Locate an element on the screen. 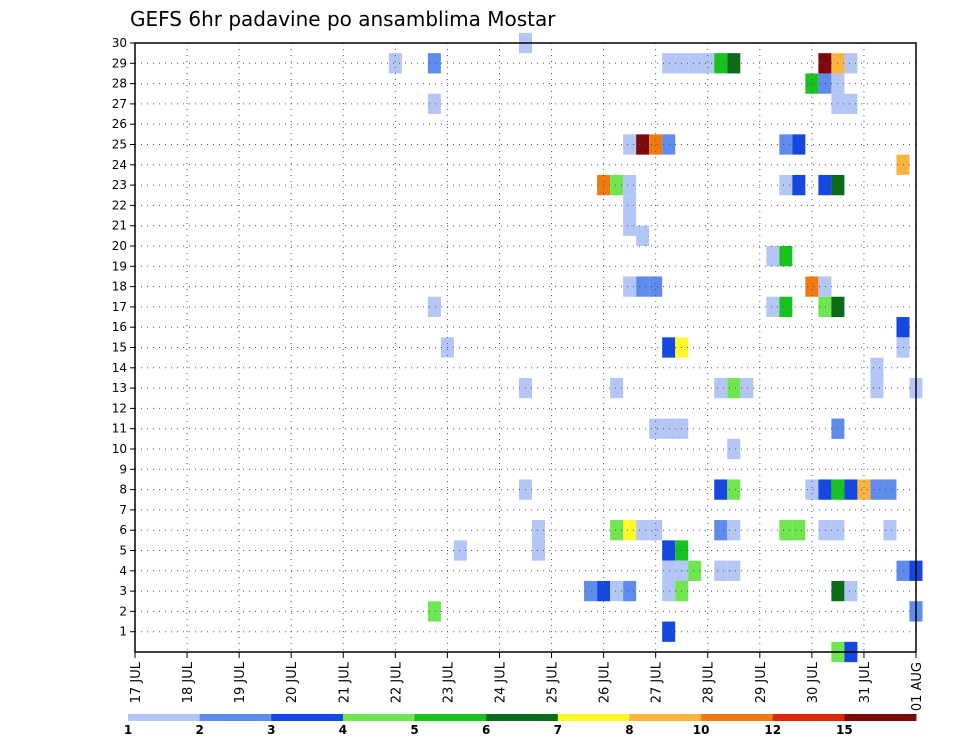 Image resolution: width=960 pixels, height=742 pixels. y-tick-label: 23 is located at coordinates (119, 185).